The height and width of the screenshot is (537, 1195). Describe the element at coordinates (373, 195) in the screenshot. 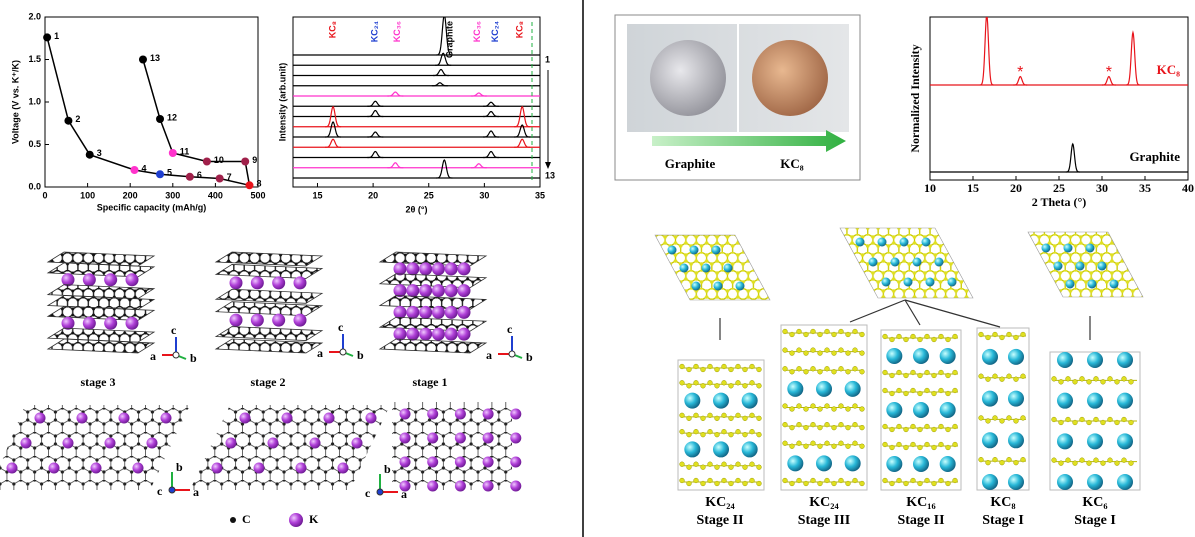

I see `x-tick-label: 20` at that location.